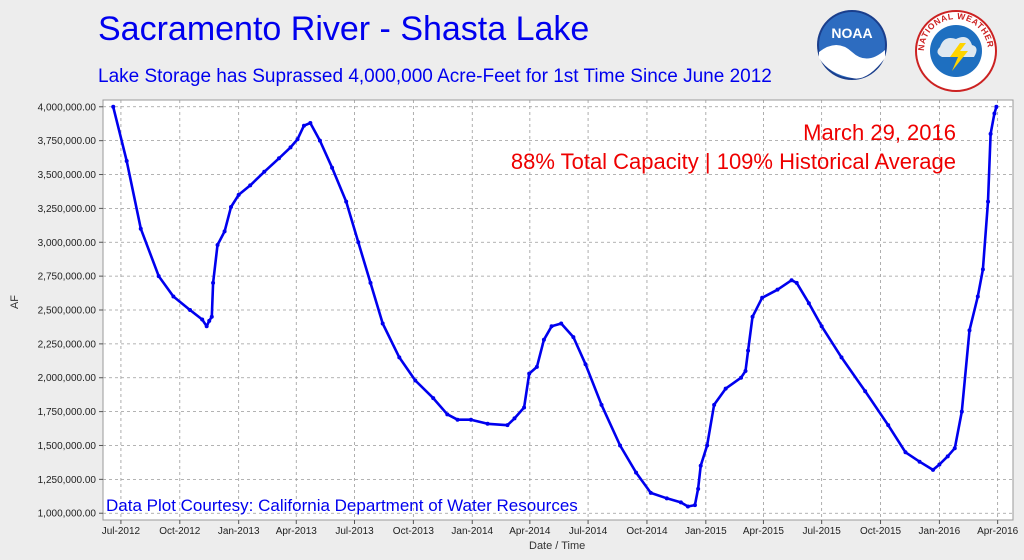 The height and width of the screenshot is (560, 1024). What do you see at coordinates (239, 531) in the screenshot?
I see `x-tick-label: Jan-2013` at bounding box center [239, 531].